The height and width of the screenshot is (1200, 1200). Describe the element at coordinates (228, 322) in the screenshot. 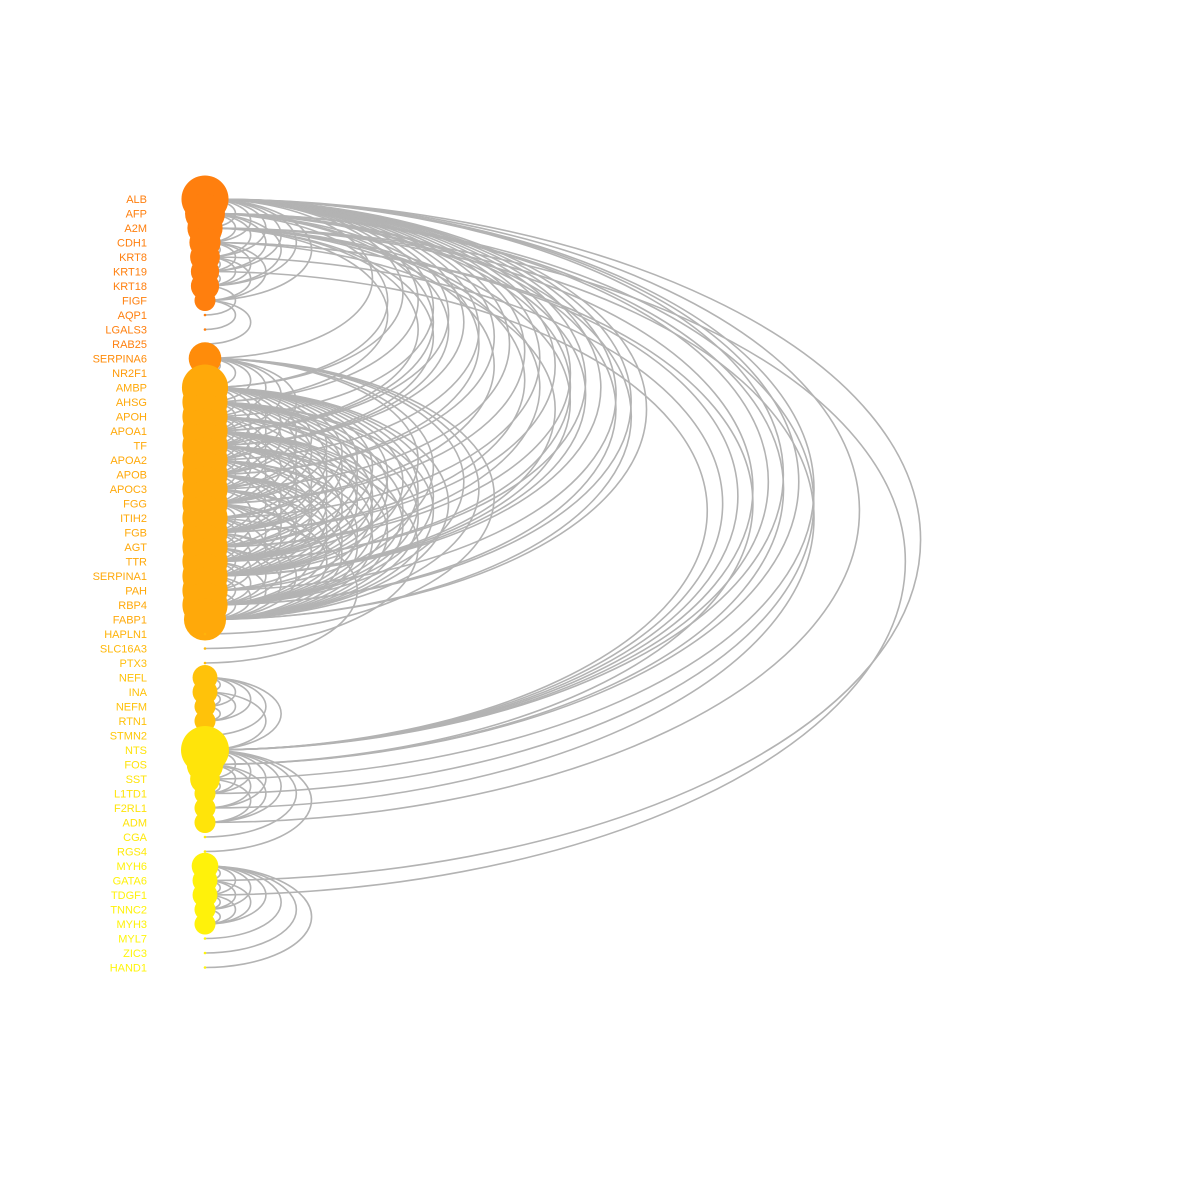

I see `edge-FIGF-RAB25` at that location.